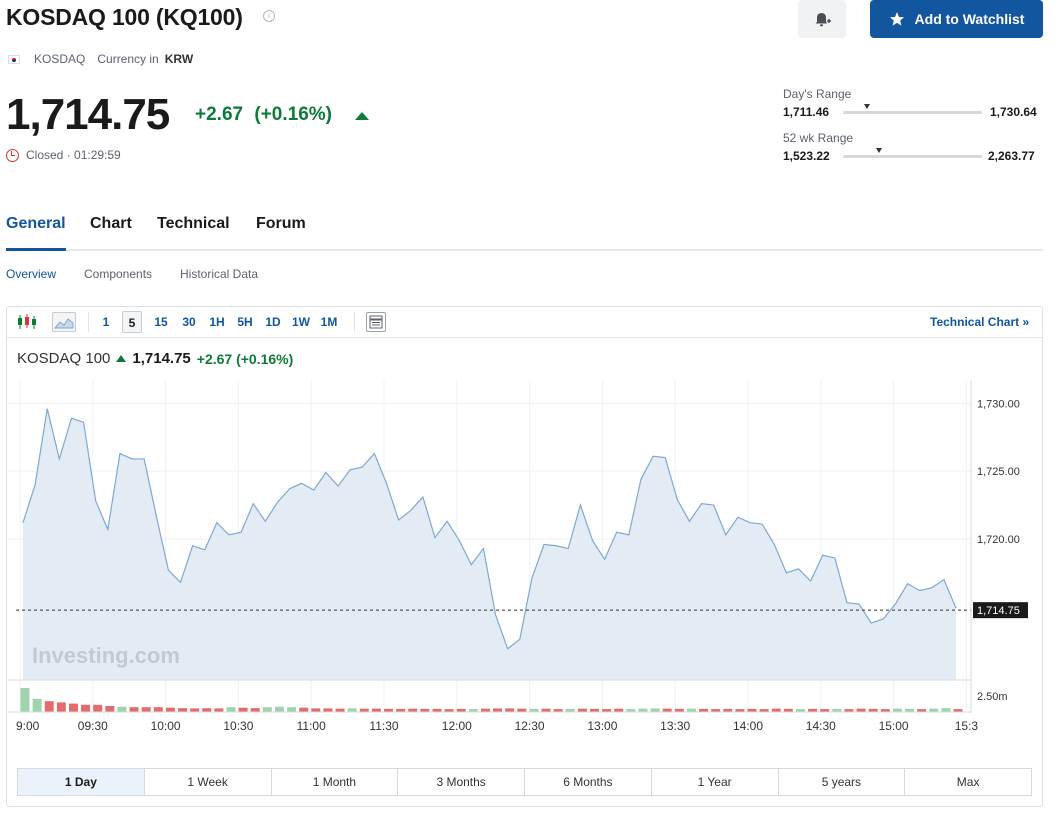  I want to click on interval-1h: 1H, so click(217, 322).